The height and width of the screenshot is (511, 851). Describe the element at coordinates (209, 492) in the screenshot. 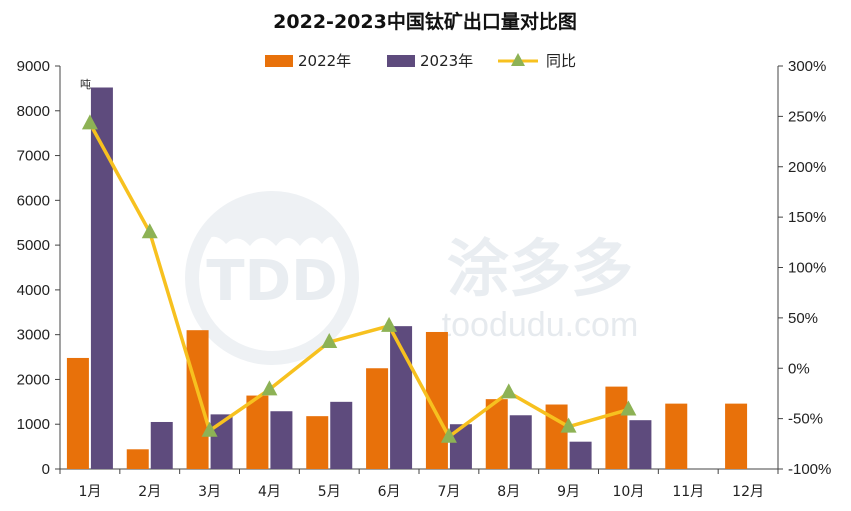

I see `x-tick-label: 3月` at that location.